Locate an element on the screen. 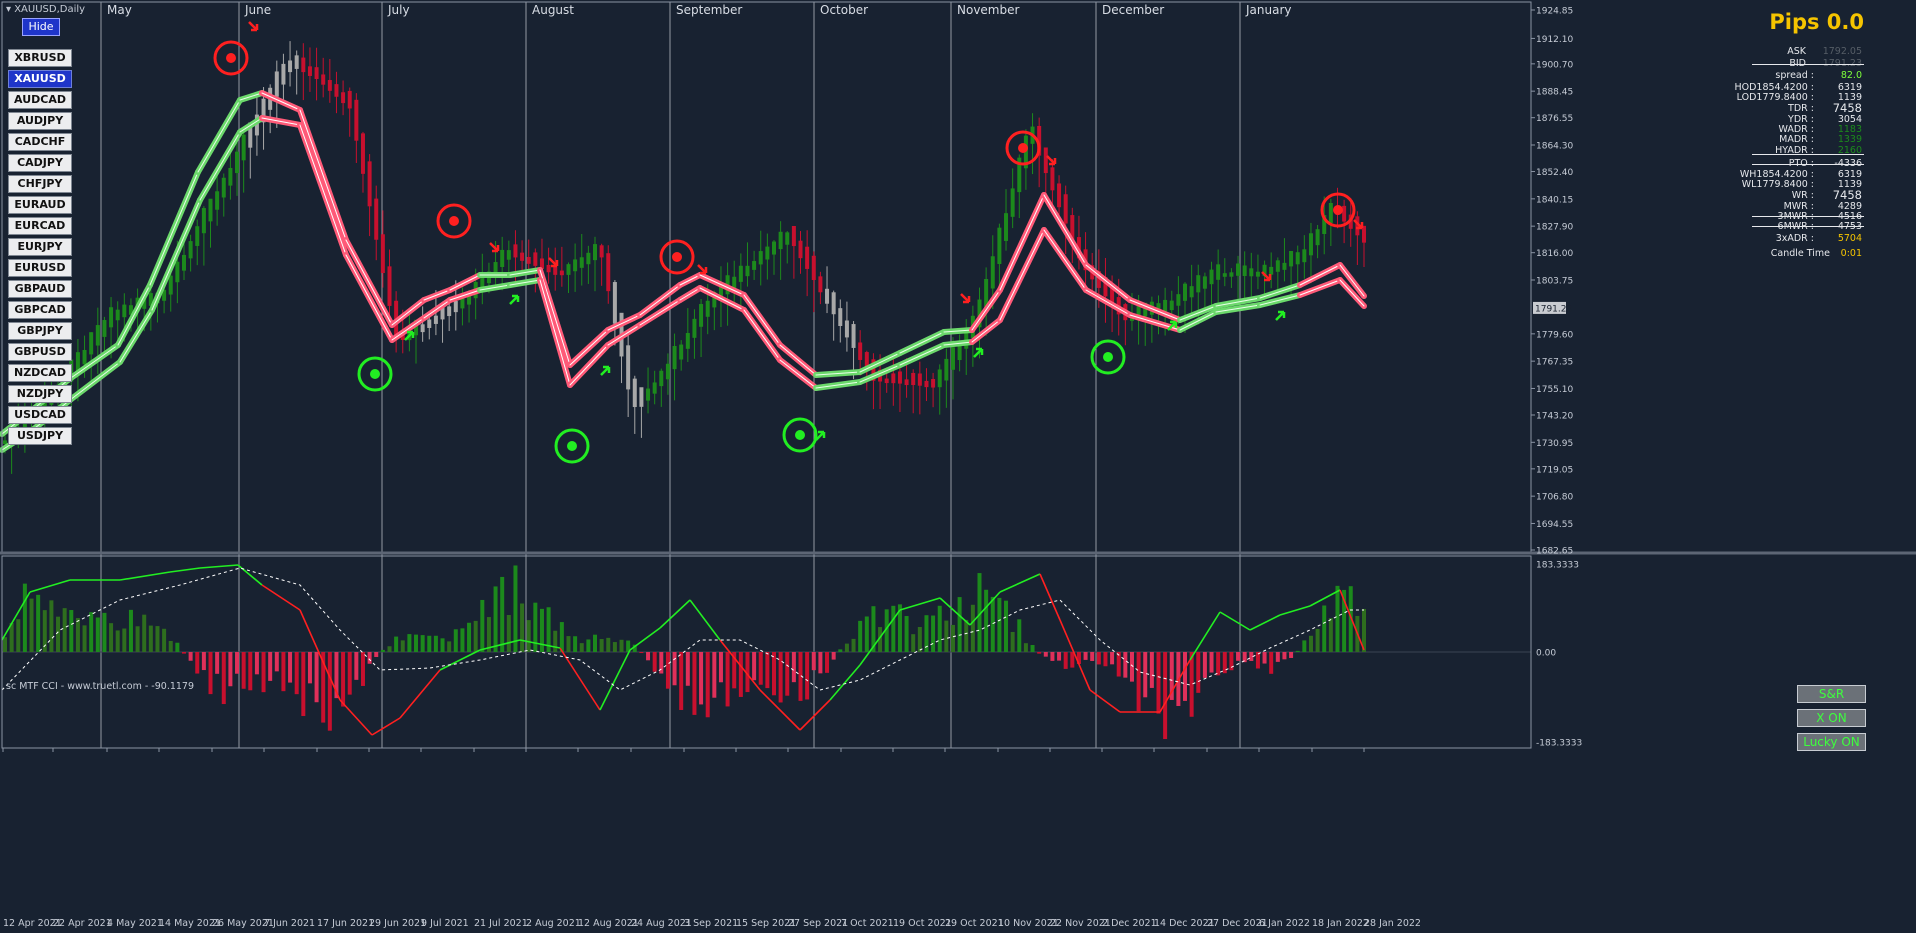 This screenshot has height=933, width=1916. symbol-button-audjpy: AUDJPY is located at coordinates (40, 121).